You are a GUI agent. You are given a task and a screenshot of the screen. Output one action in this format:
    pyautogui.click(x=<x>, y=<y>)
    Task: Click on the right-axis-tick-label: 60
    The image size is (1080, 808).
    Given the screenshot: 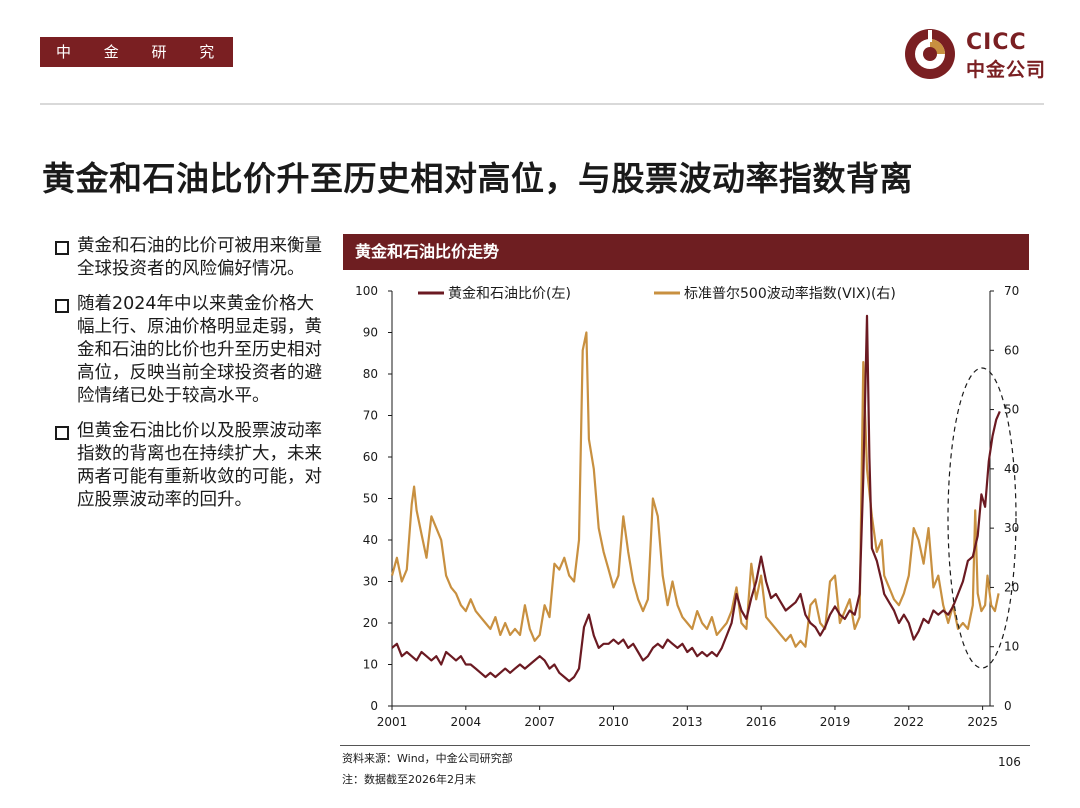 What is the action you would take?
    pyautogui.click(x=1011, y=350)
    